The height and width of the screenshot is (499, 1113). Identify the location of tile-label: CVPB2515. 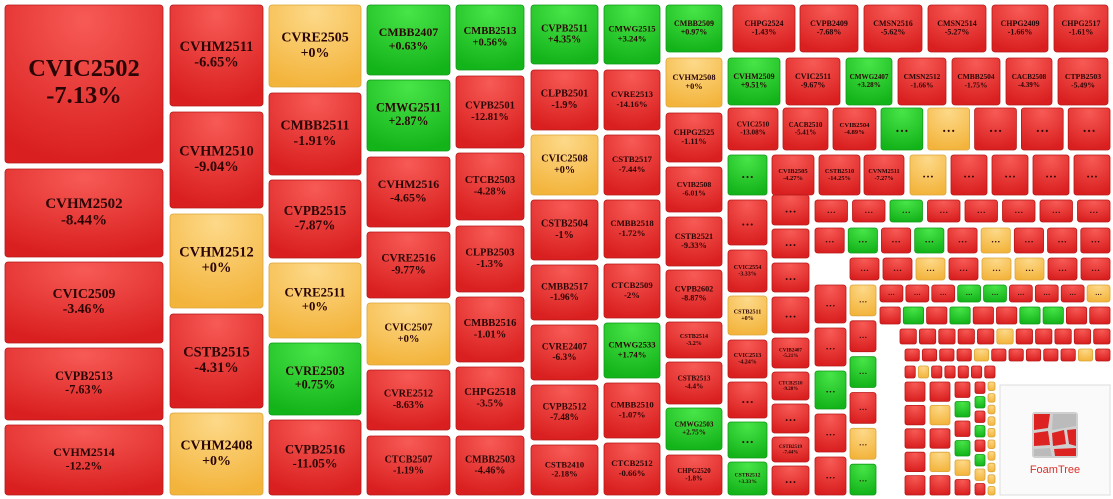
(315, 210).